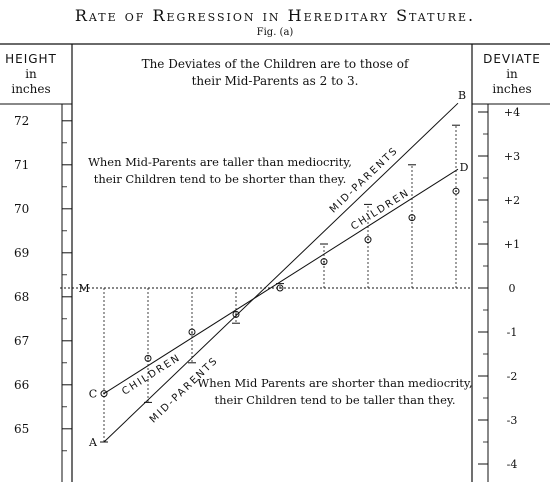 This screenshot has height=482, width=550. What do you see at coordinates (21, 297) in the screenshot?
I see `height-tick-label: 68` at bounding box center [21, 297].